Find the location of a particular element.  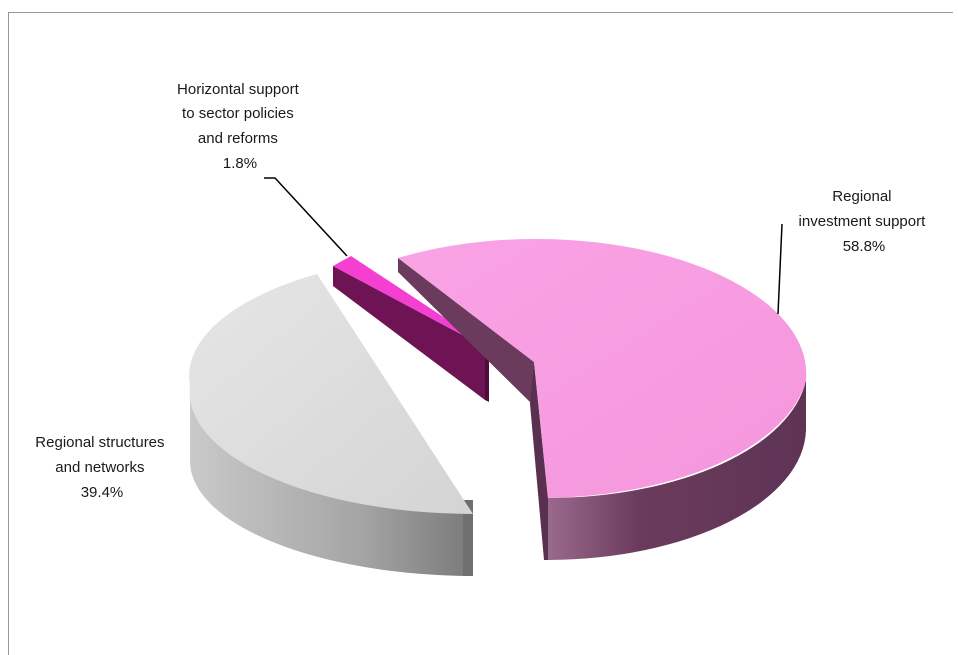

label-regional-structures-line-1: Regional structures is located at coordinates (99, 442).